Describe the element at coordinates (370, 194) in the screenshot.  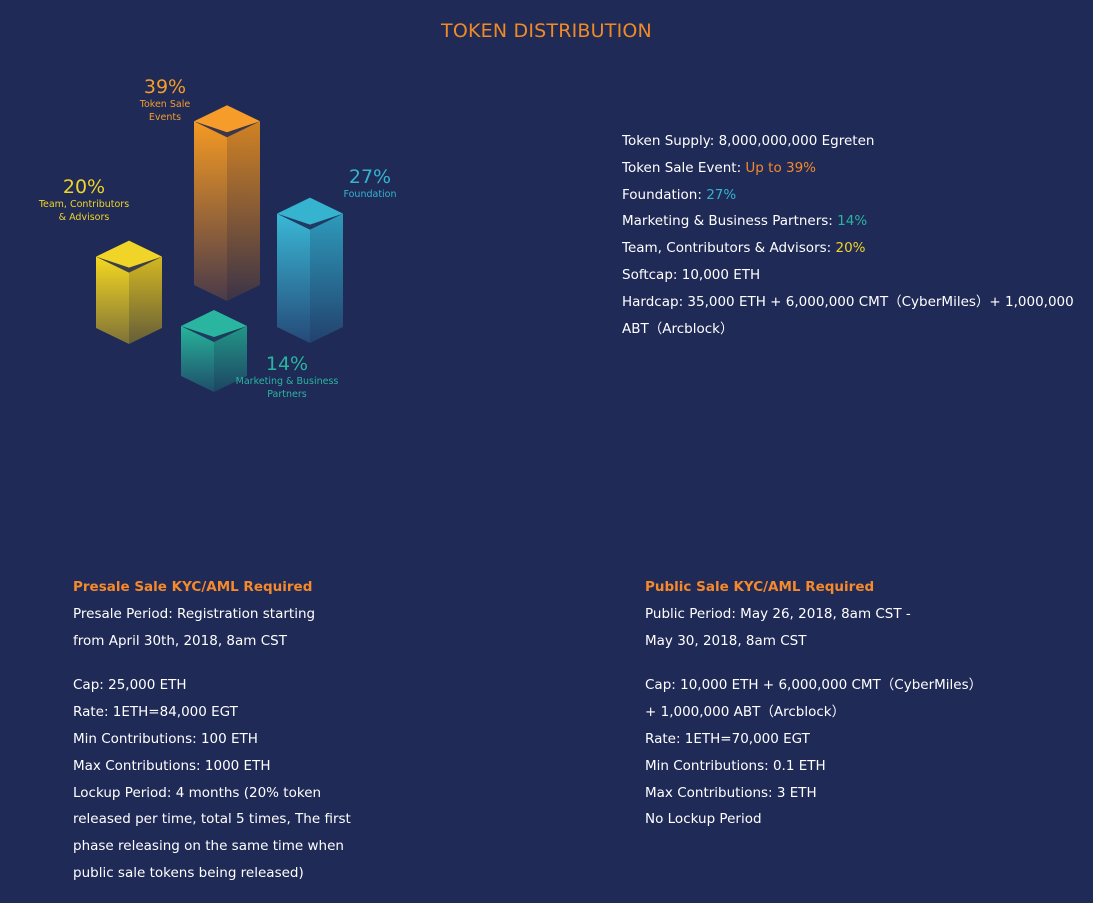
I see `label-foundation-name: Foundation` at that location.